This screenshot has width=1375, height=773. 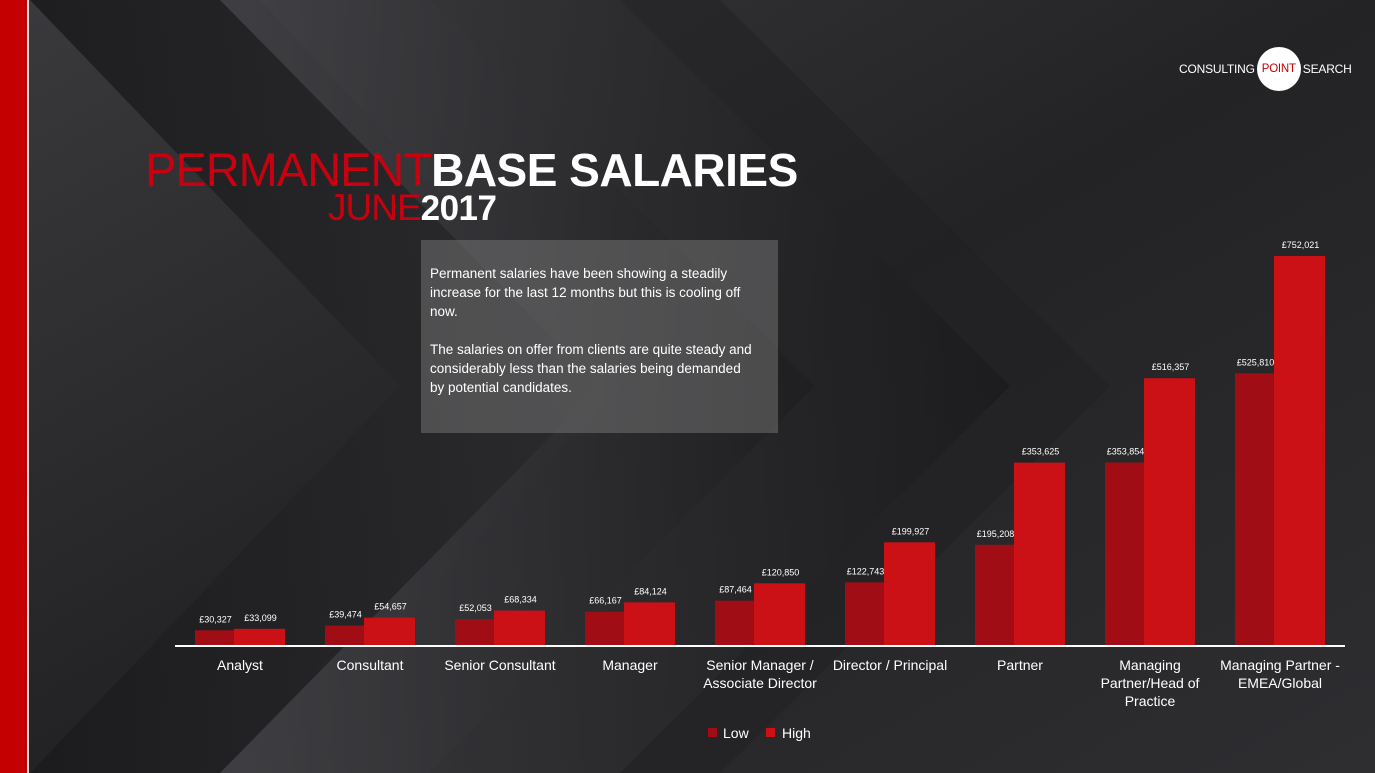 I want to click on data-label-low: £122,743, so click(x=866, y=571).